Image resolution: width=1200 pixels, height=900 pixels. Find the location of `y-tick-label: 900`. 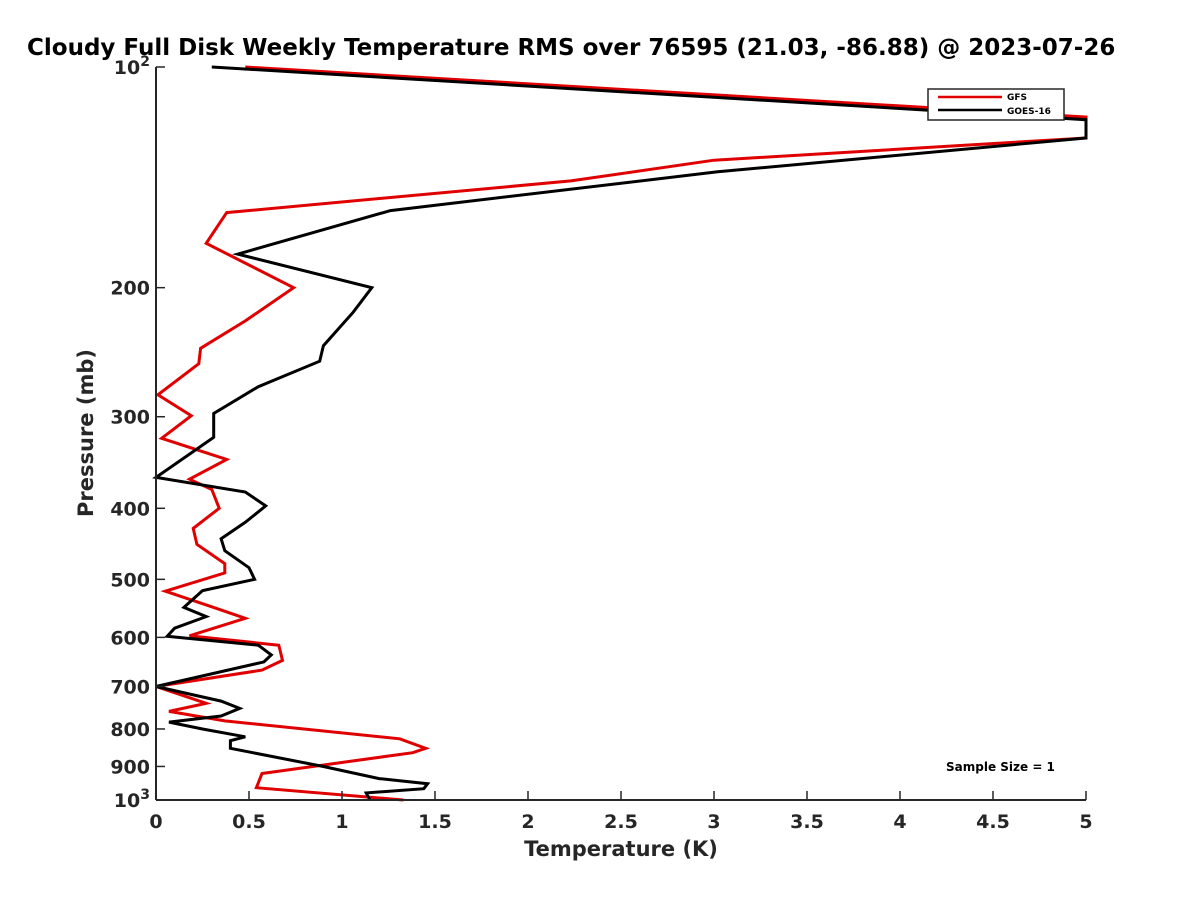

y-tick-label: 900 is located at coordinates (130, 767).